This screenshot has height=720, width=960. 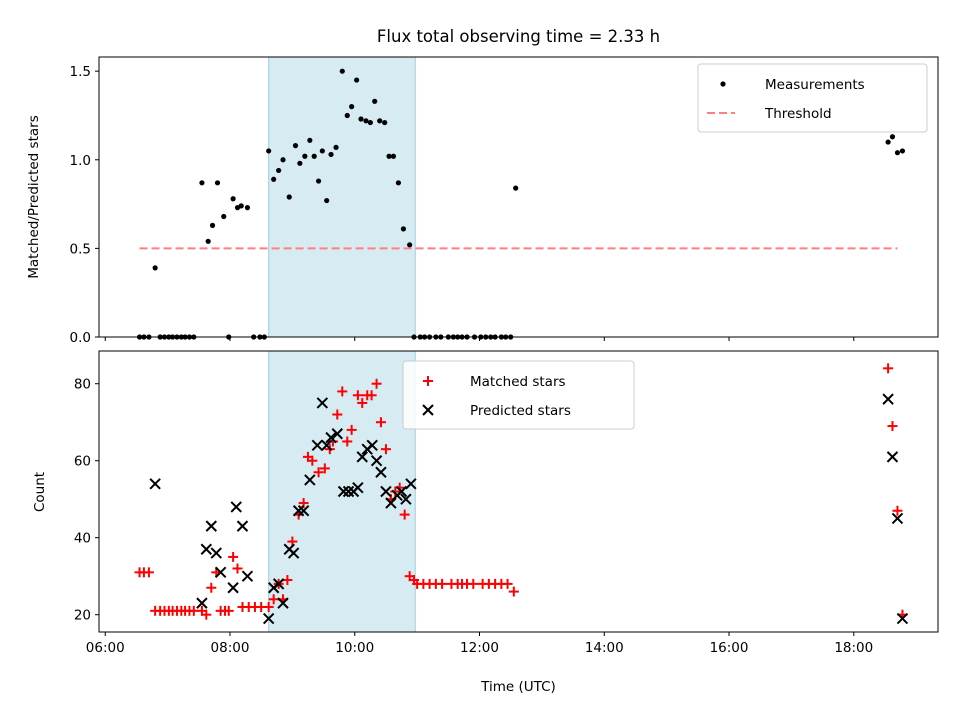 What do you see at coordinates (80, 161) in the screenshot?
I see `ratio-y-tick-label: 1.0` at bounding box center [80, 161].